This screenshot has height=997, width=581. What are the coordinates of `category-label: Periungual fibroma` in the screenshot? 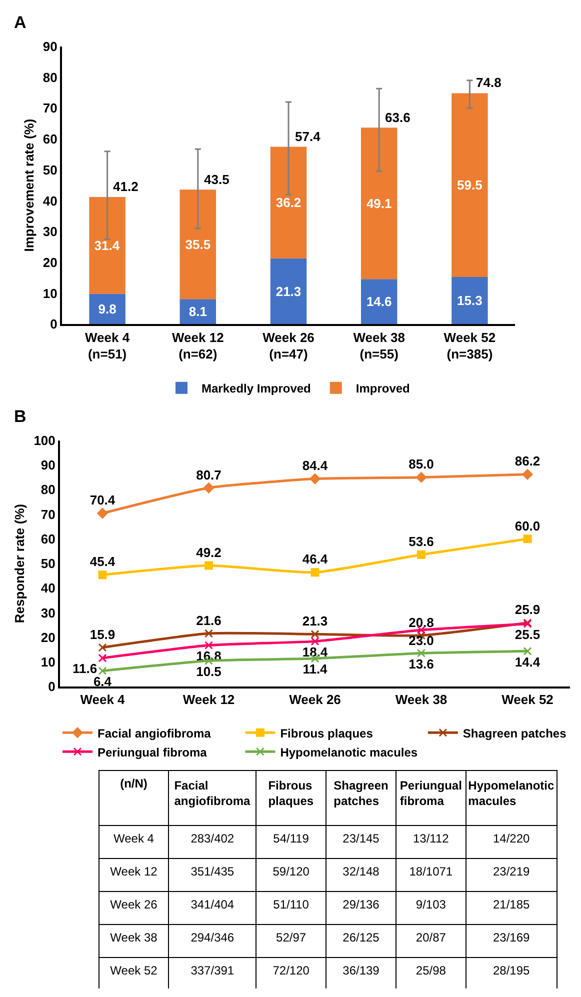 It's located at (431, 793).